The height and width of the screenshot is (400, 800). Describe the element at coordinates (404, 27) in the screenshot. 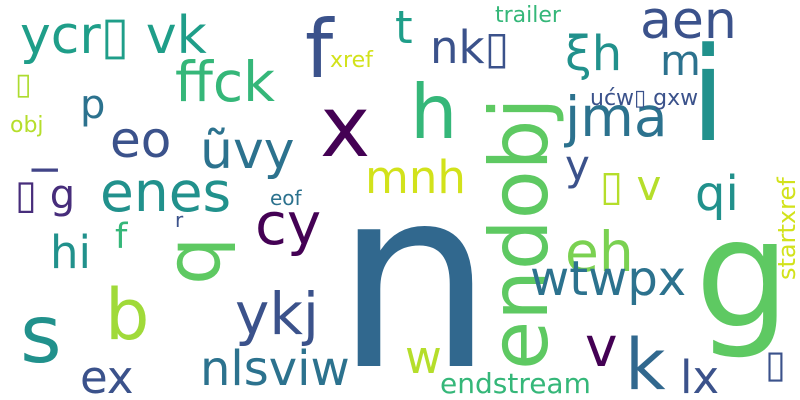

I see `cloud-word: t` at that location.